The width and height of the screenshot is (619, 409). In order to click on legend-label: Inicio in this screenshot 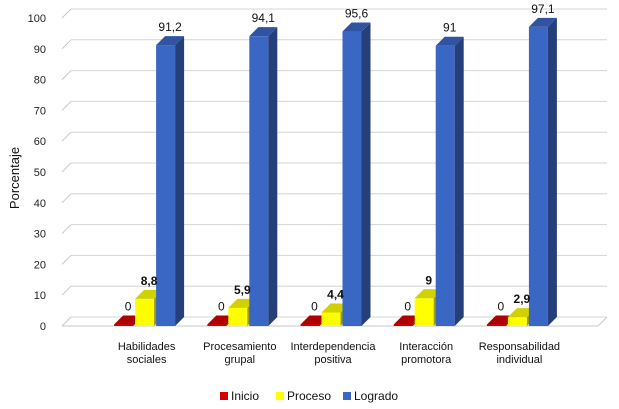, I will do `click(245, 396)`.